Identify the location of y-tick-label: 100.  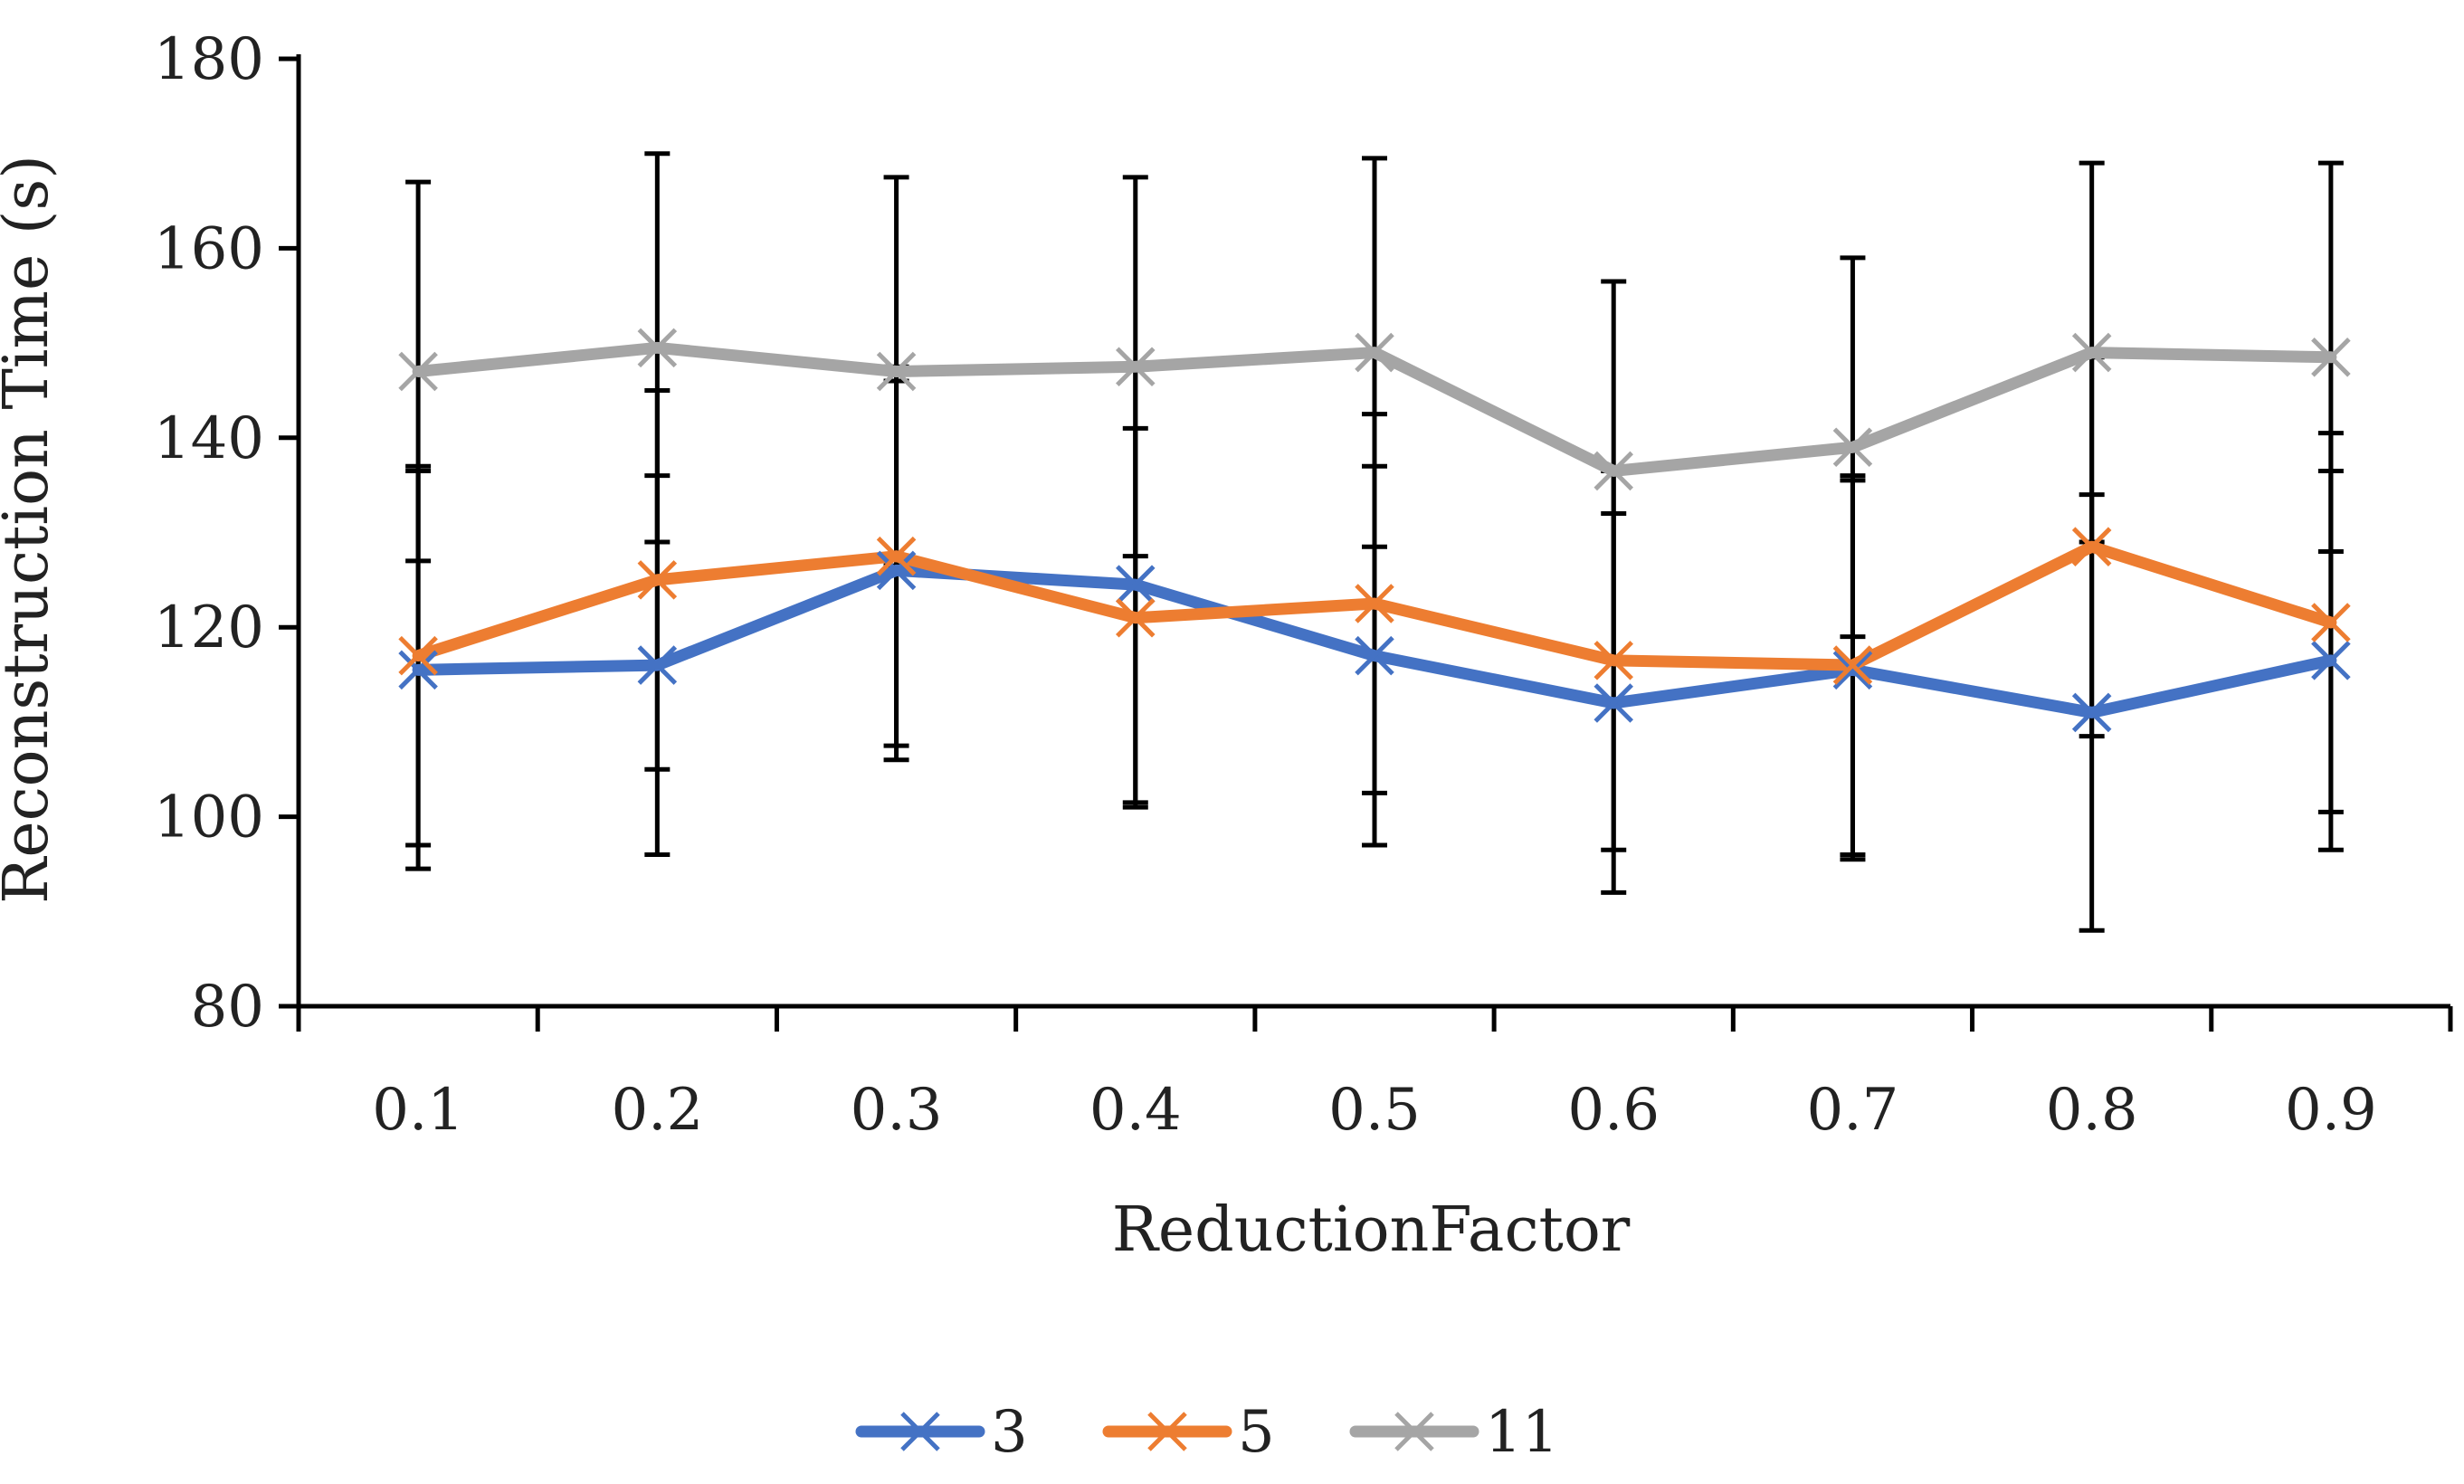
(209, 818).